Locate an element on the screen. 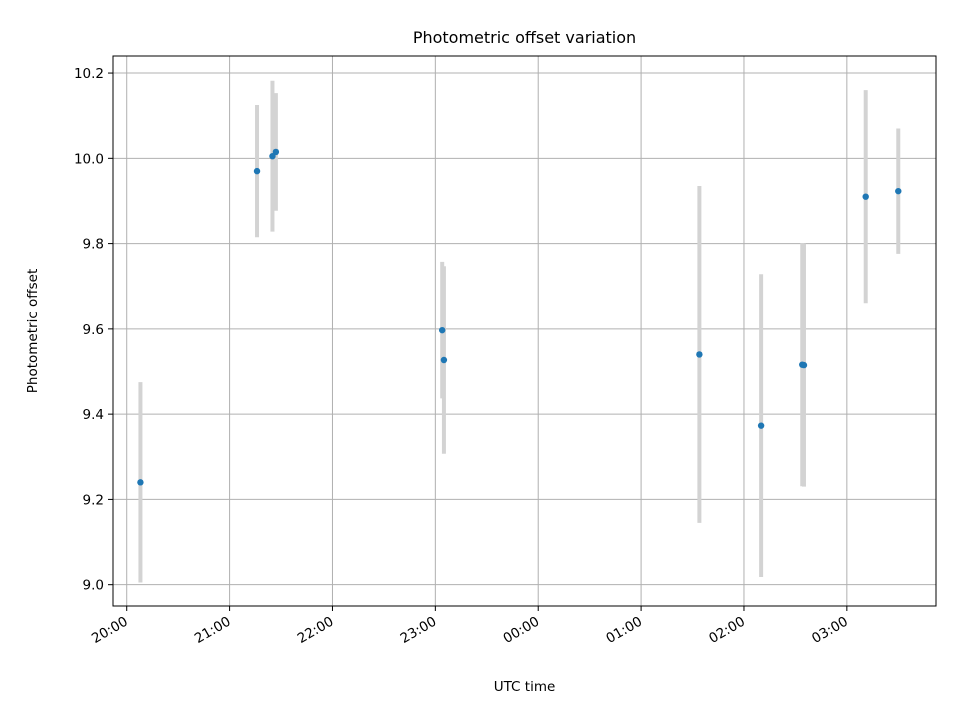  y-axis-label: Photometric offset is located at coordinates (33, 331).